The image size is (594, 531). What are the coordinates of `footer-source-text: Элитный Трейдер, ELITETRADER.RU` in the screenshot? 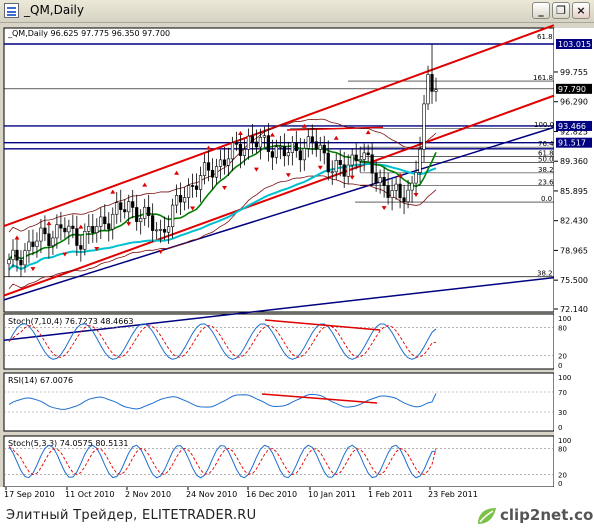 It's located at (131, 515).